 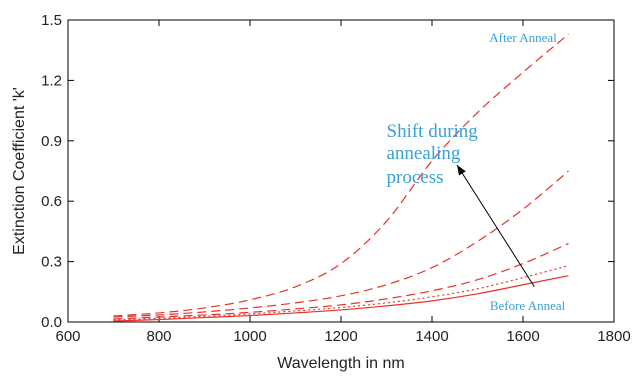 What do you see at coordinates (522, 336) in the screenshot?
I see `x-tick-label: 1600` at bounding box center [522, 336].